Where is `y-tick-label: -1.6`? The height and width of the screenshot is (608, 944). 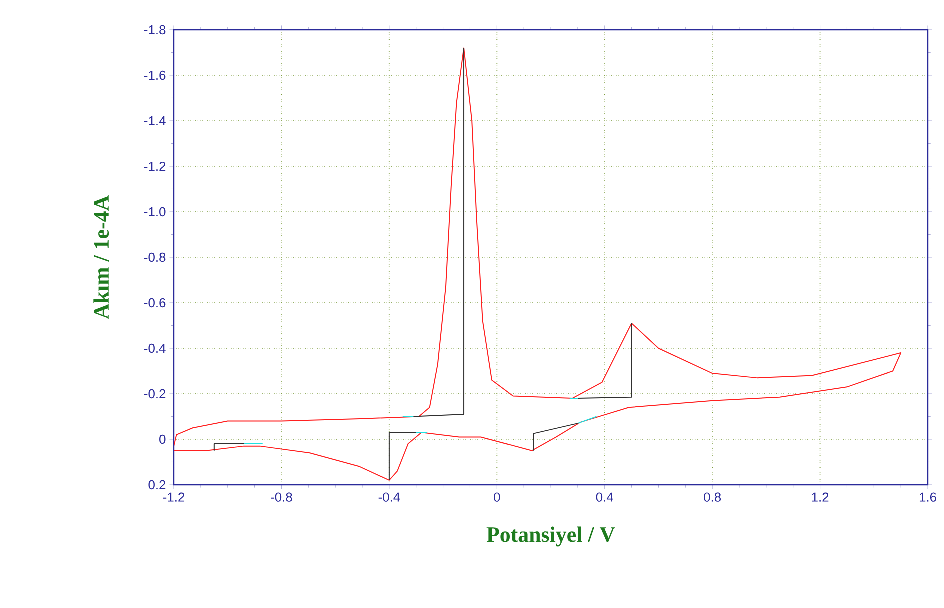 y-tick-label: -1.6 is located at coordinates (155, 75).